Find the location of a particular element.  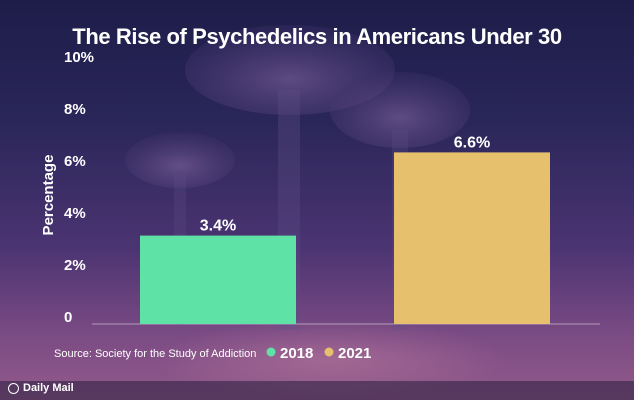

y-tick-label: 0 is located at coordinates (68, 317).